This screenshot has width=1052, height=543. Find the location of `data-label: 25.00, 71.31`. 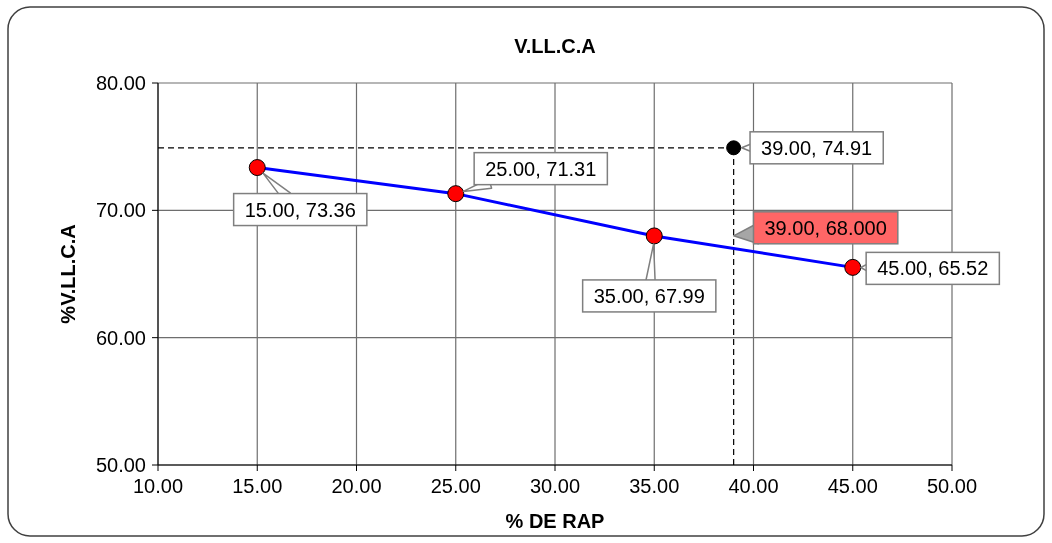

data-label: 25.00, 71.31 is located at coordinates (541, 168).